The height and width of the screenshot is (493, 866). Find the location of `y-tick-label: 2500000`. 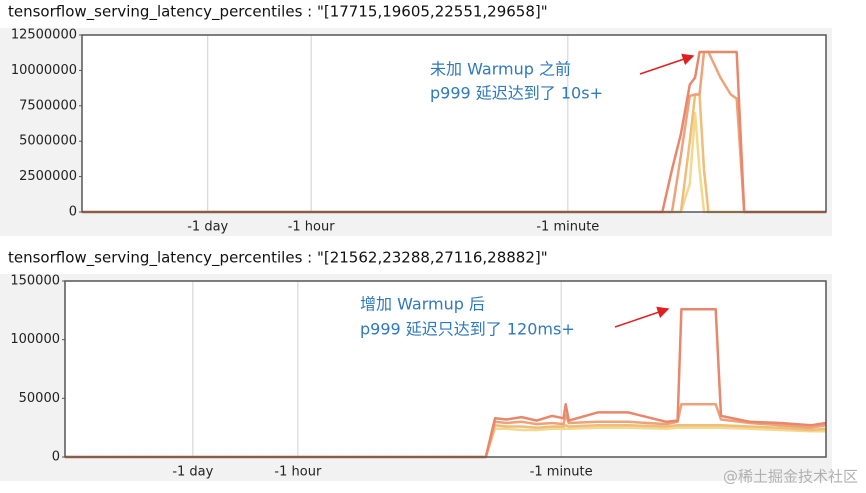

y-tick-label: 2500000 is located at coordinates (48, 176).